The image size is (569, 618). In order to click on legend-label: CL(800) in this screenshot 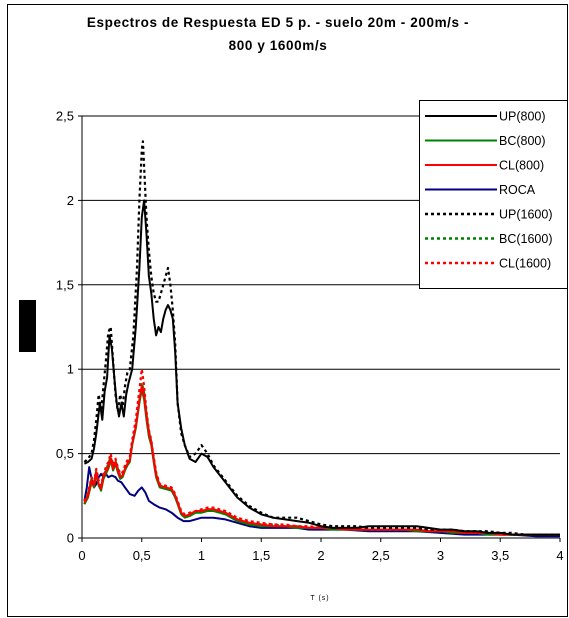, I will do `click(521, 166)`.